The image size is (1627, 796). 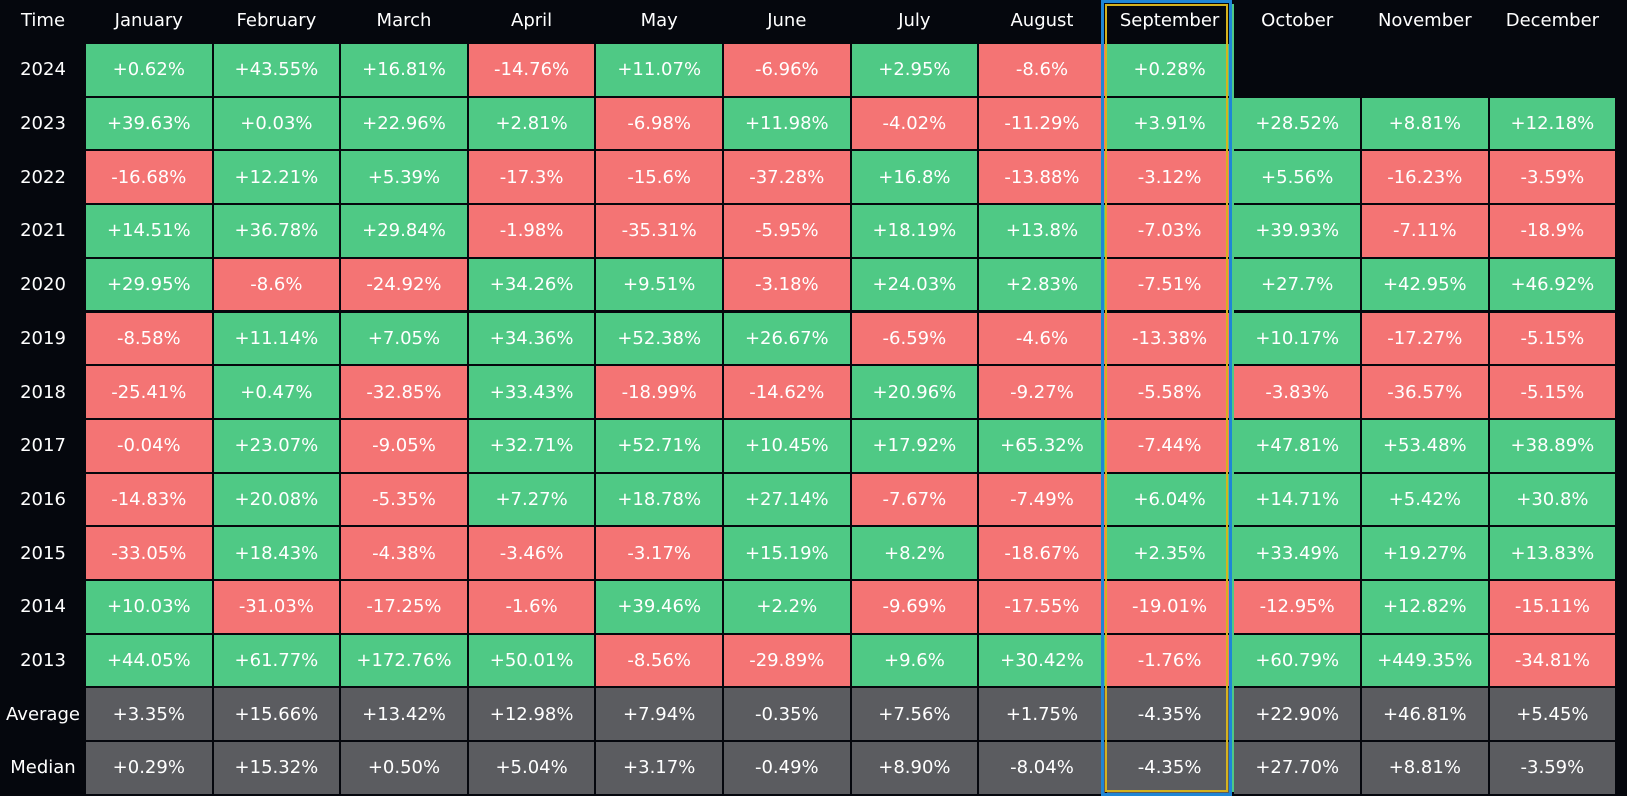 I want to click on cell-median-february: +15.32%, so click(x=276, y=768).